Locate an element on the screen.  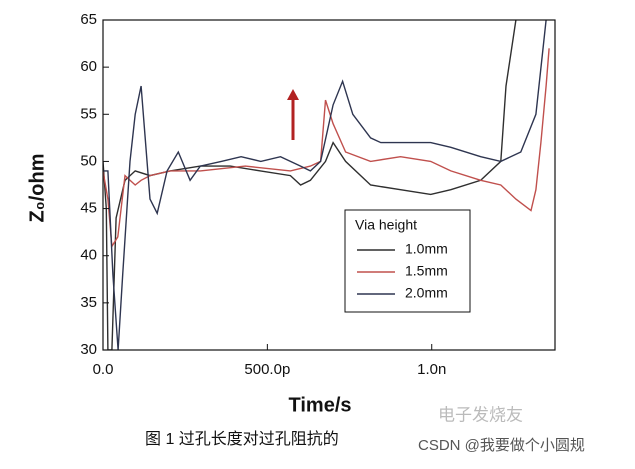
watermark-logo: 电子发烧友 is located at coordinates (480, 414).